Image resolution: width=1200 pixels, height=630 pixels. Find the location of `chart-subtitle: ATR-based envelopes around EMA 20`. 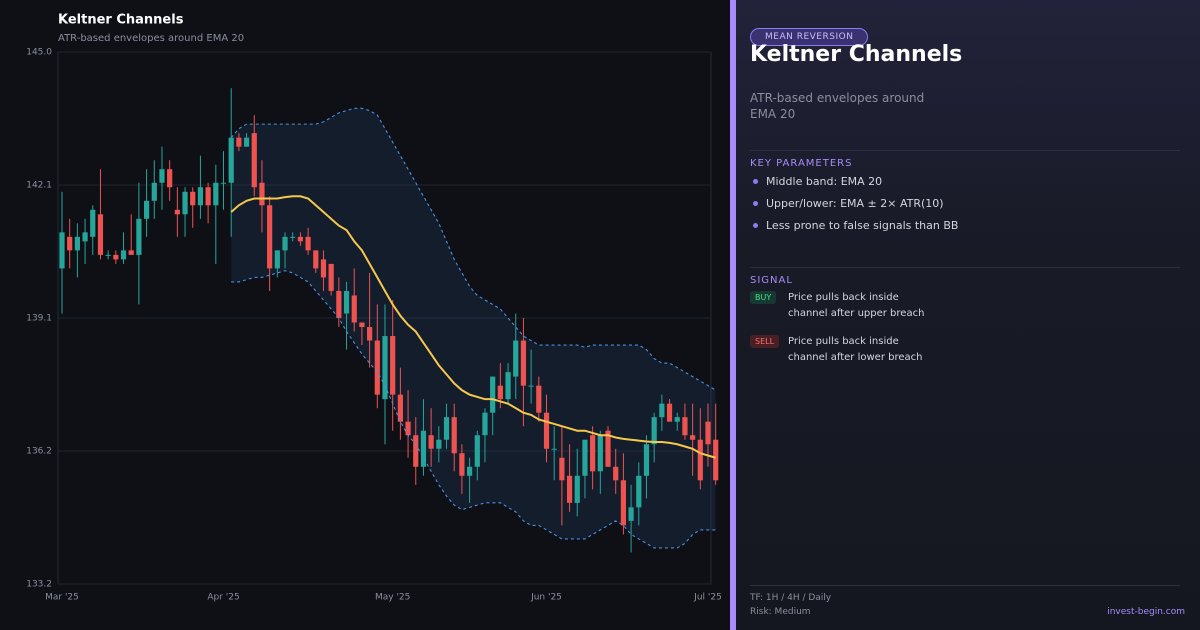

chart-subtitle: ATR-based envelopes around EMA 20 is located at coordinates (151, 38).